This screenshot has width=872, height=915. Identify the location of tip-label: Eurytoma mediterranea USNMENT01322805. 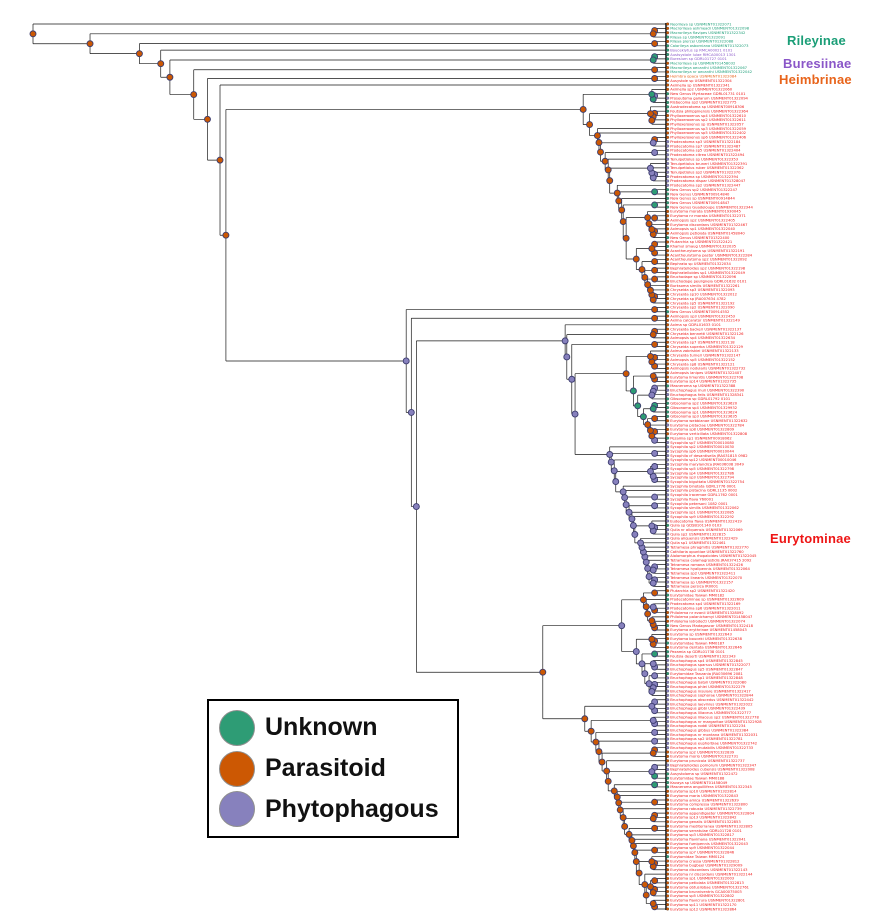
(711, 826).